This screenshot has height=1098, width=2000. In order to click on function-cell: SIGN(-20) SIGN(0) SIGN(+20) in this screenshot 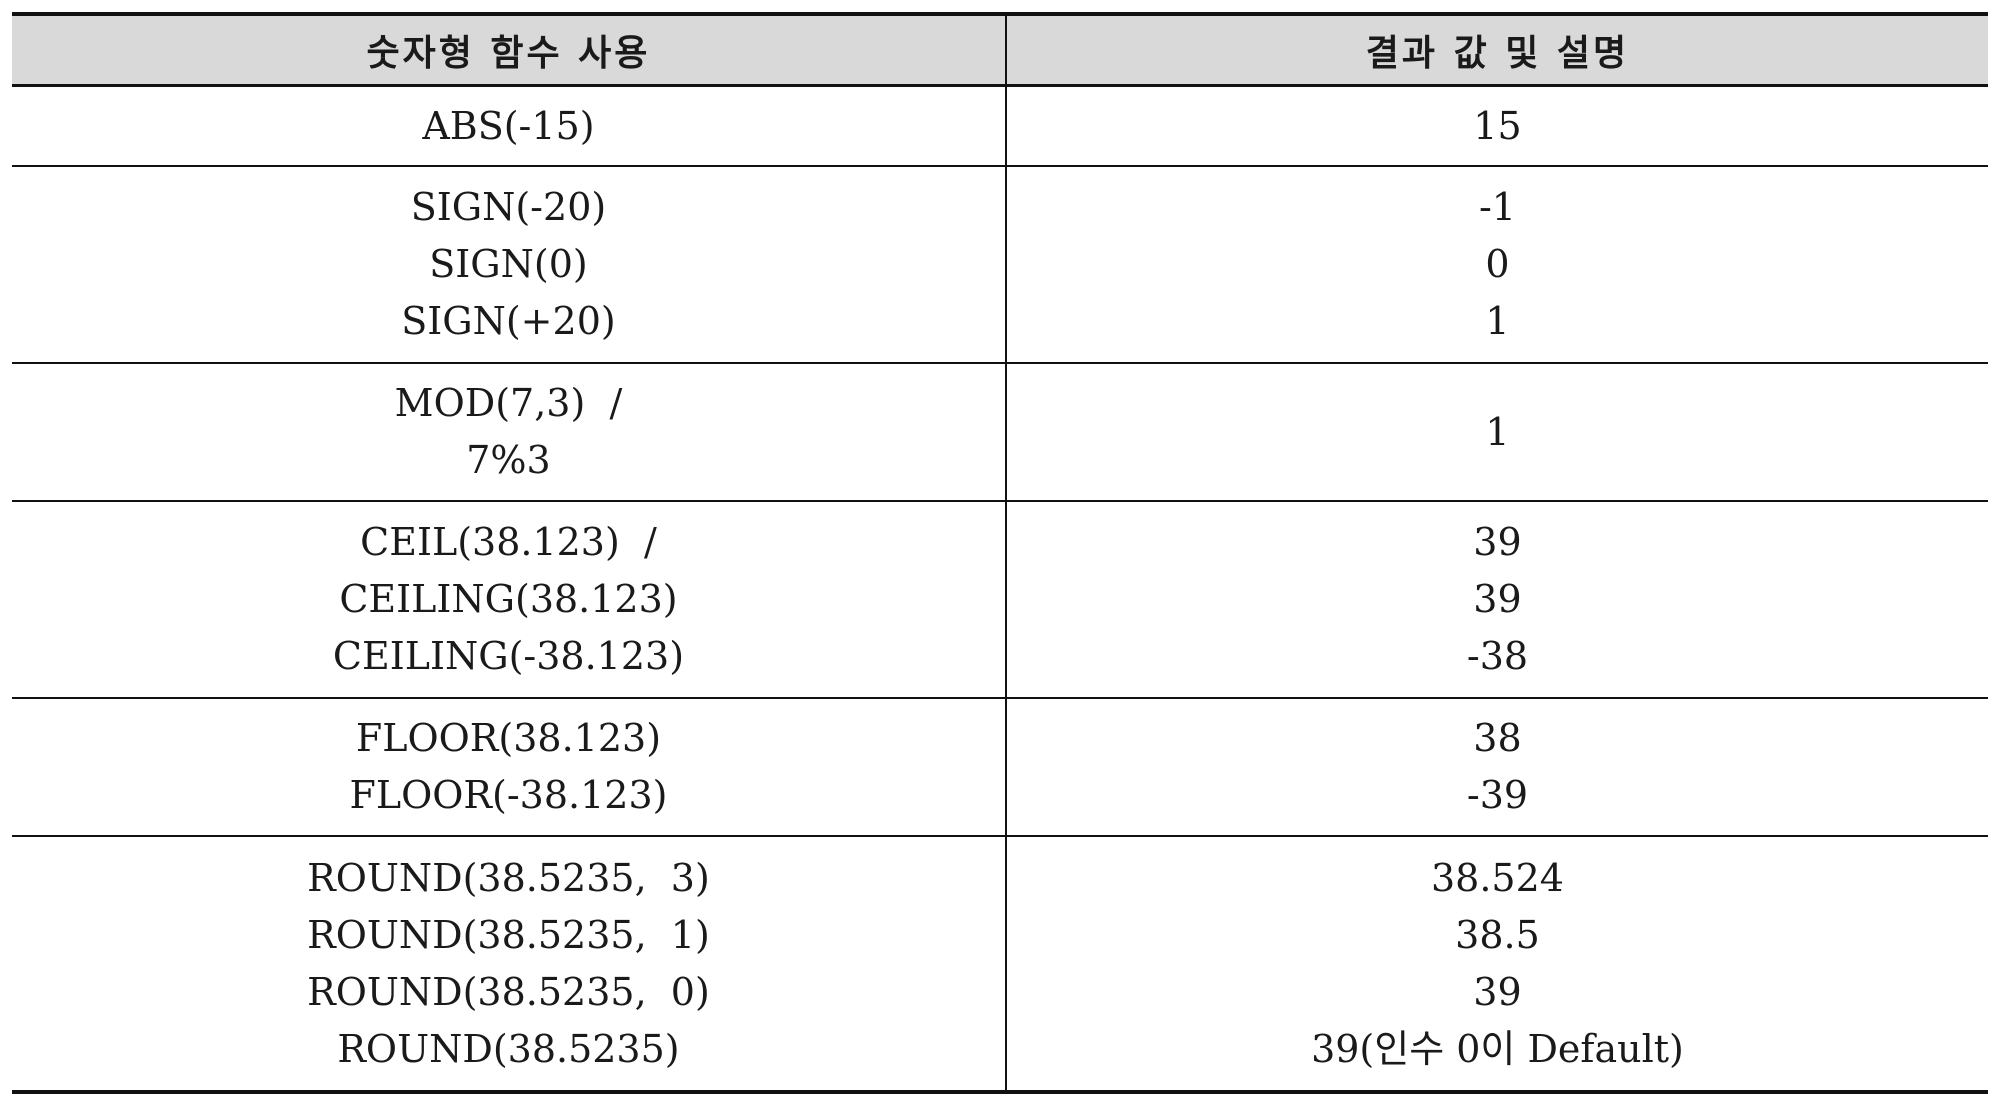, I will do `click(509, 265)`.